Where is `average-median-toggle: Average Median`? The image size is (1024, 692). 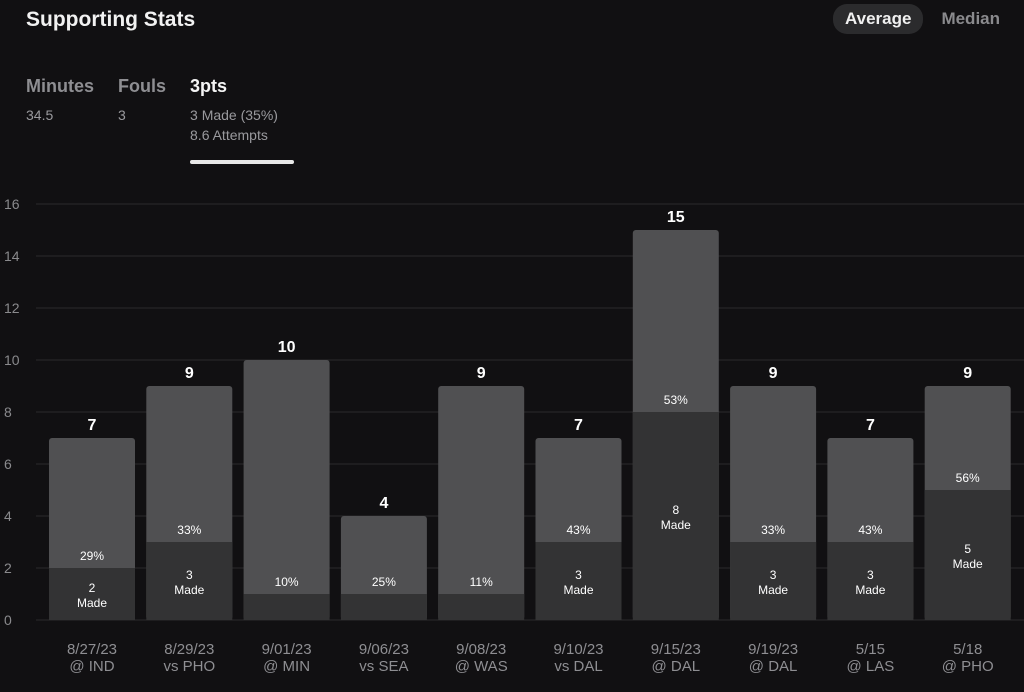
average-median-toggle: Average Median is located at coordinates (922, 19).